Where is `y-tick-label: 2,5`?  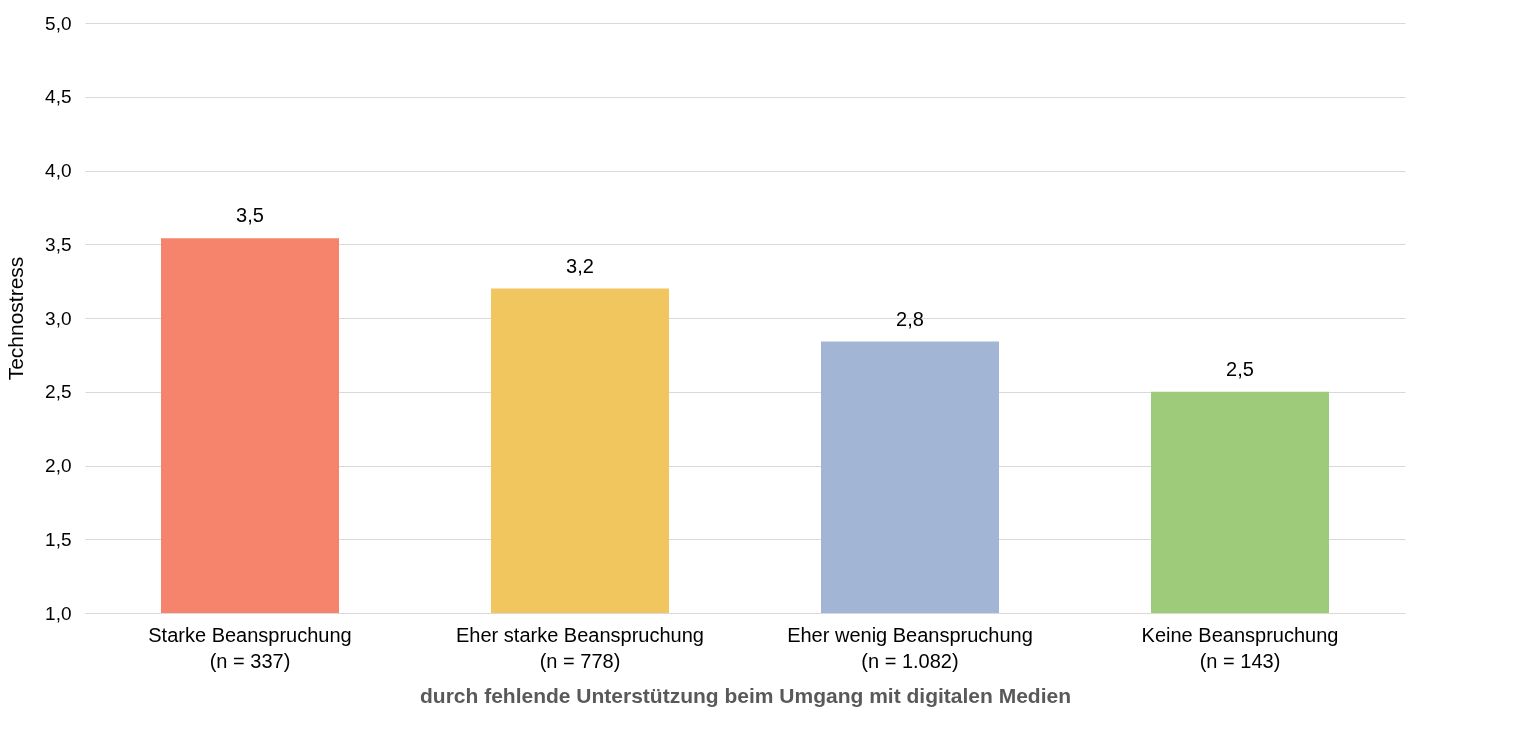 y-tick-label: 2,5 is located at coordinates (58, 392).